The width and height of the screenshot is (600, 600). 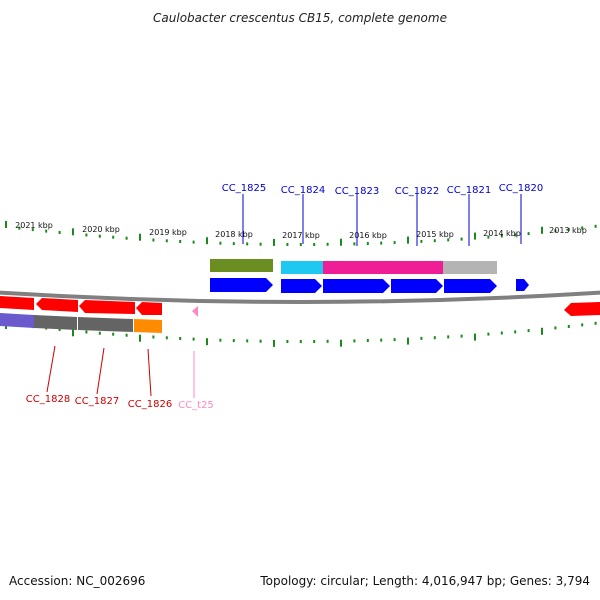 What do you see at coordinates (148, 326) in the screenshot?
I see `cog-block-cc1826` at bounding box center [148, 326].